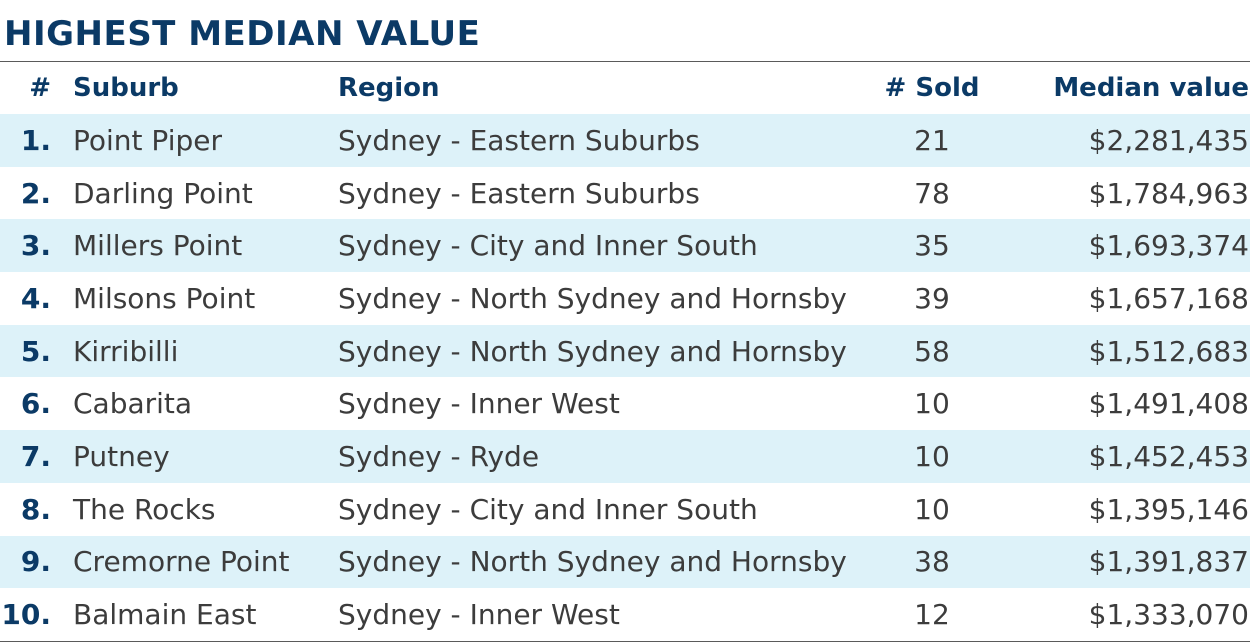 Image resolution: width=1250 pixels, height=642 pixels. I want to click on sold-cell: 21, so click(932, 140).